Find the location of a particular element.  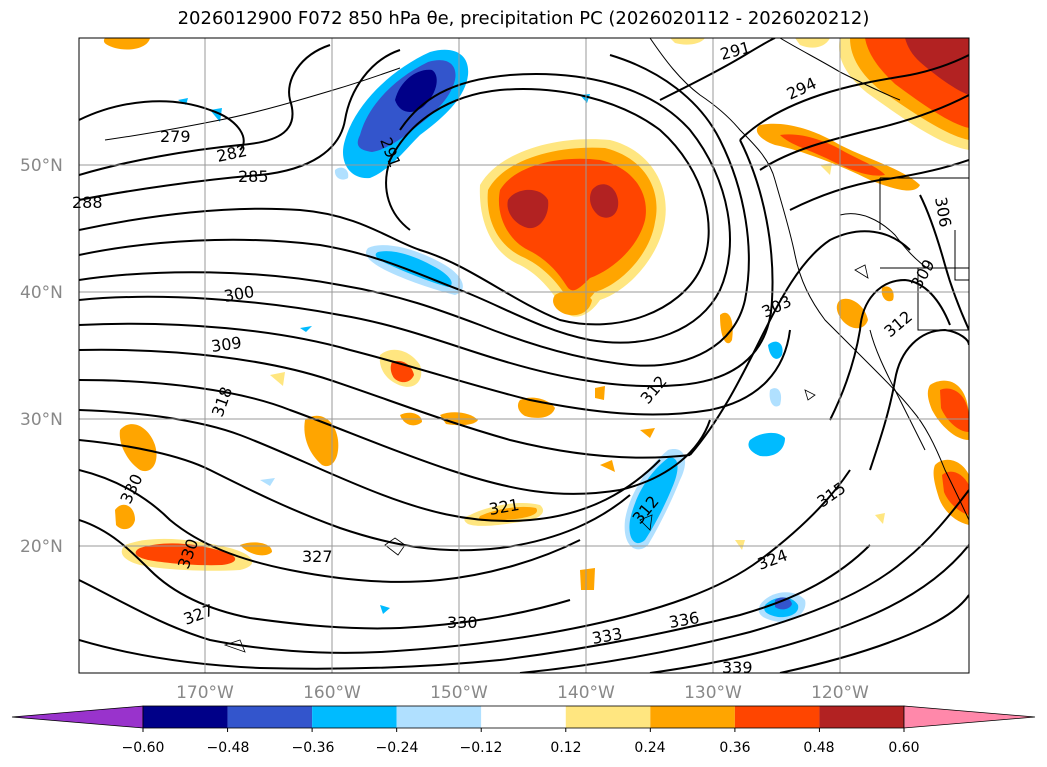

positive-anomaly-center is located at coordinates (572, 228).